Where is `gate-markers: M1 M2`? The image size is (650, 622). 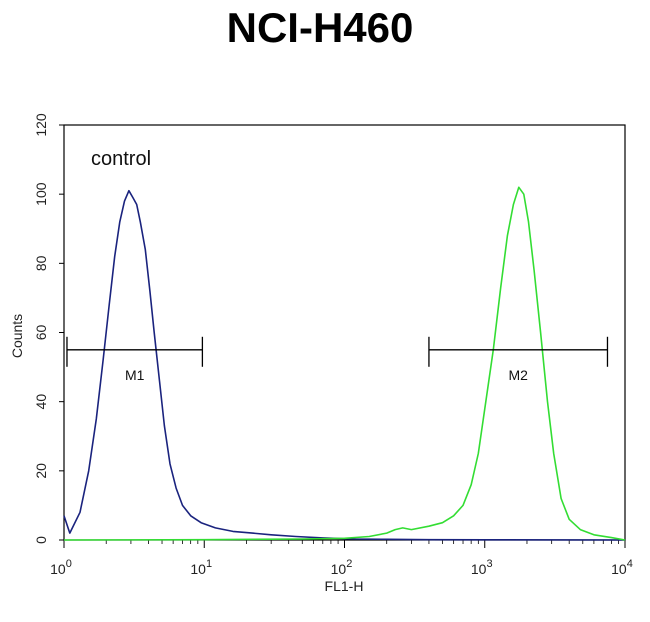
gate-markers: M1 M2 is located at coordinates (337, 359).